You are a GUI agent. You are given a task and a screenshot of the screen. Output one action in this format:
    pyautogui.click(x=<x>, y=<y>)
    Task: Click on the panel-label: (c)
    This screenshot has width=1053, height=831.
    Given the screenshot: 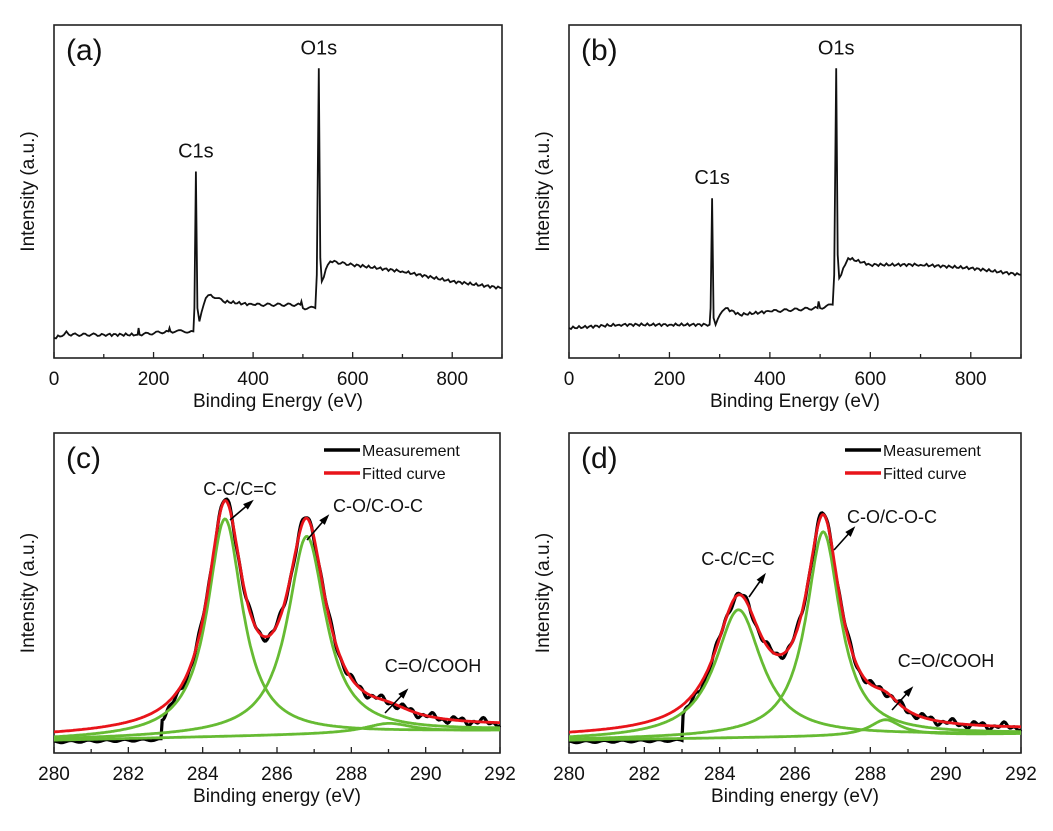 What is the action you would take?
    pyautogui.click(x=83, y=458)
    